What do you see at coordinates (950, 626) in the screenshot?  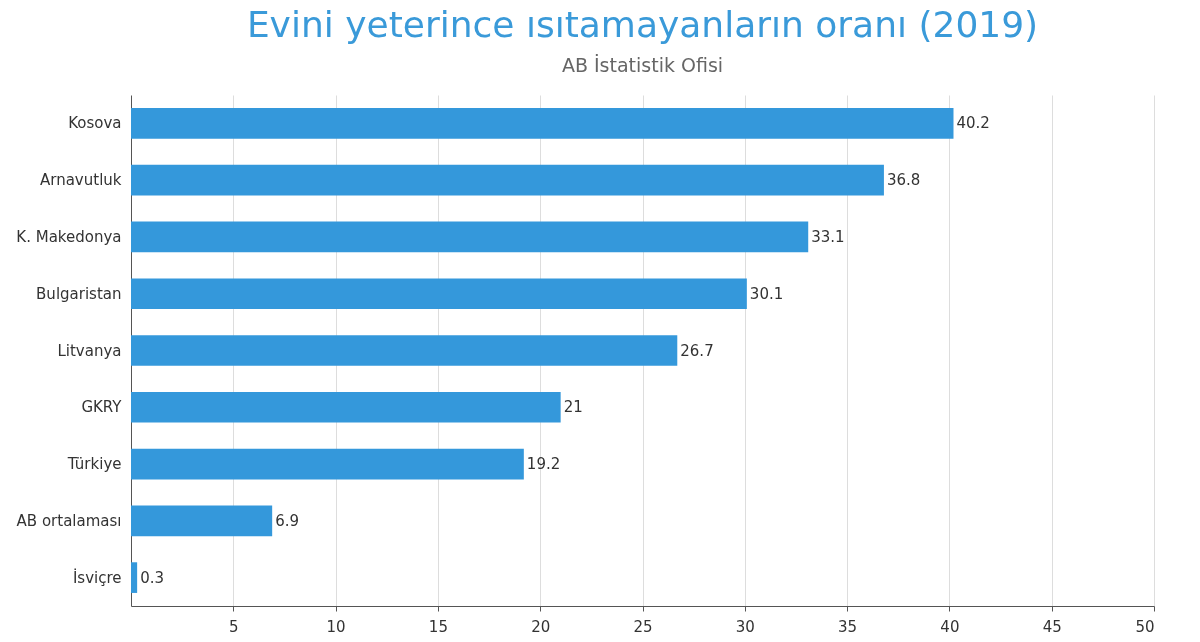 I see `x-tick-label: 40` at bounding box center [950, 626].